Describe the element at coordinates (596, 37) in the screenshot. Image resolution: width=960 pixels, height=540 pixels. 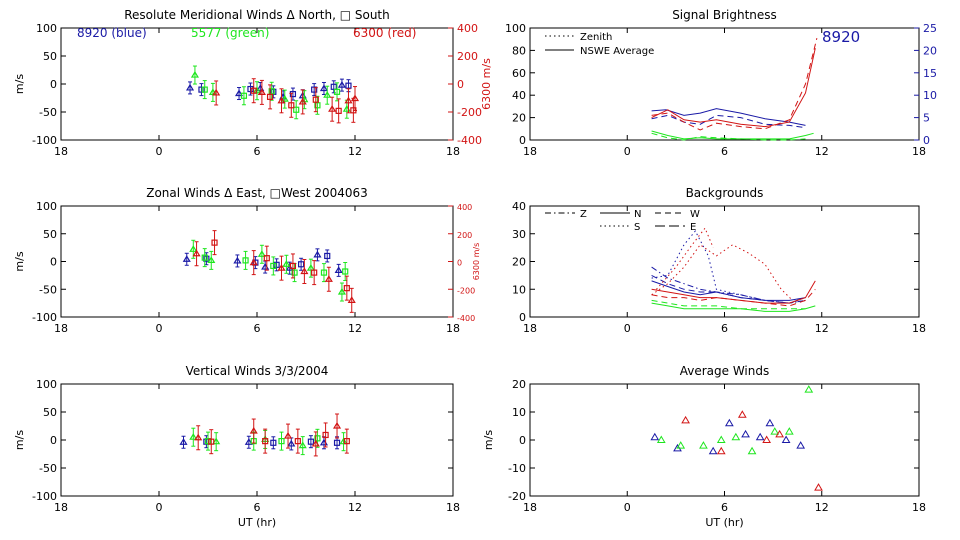
I see `legend-zenith: Zenith` at that location.